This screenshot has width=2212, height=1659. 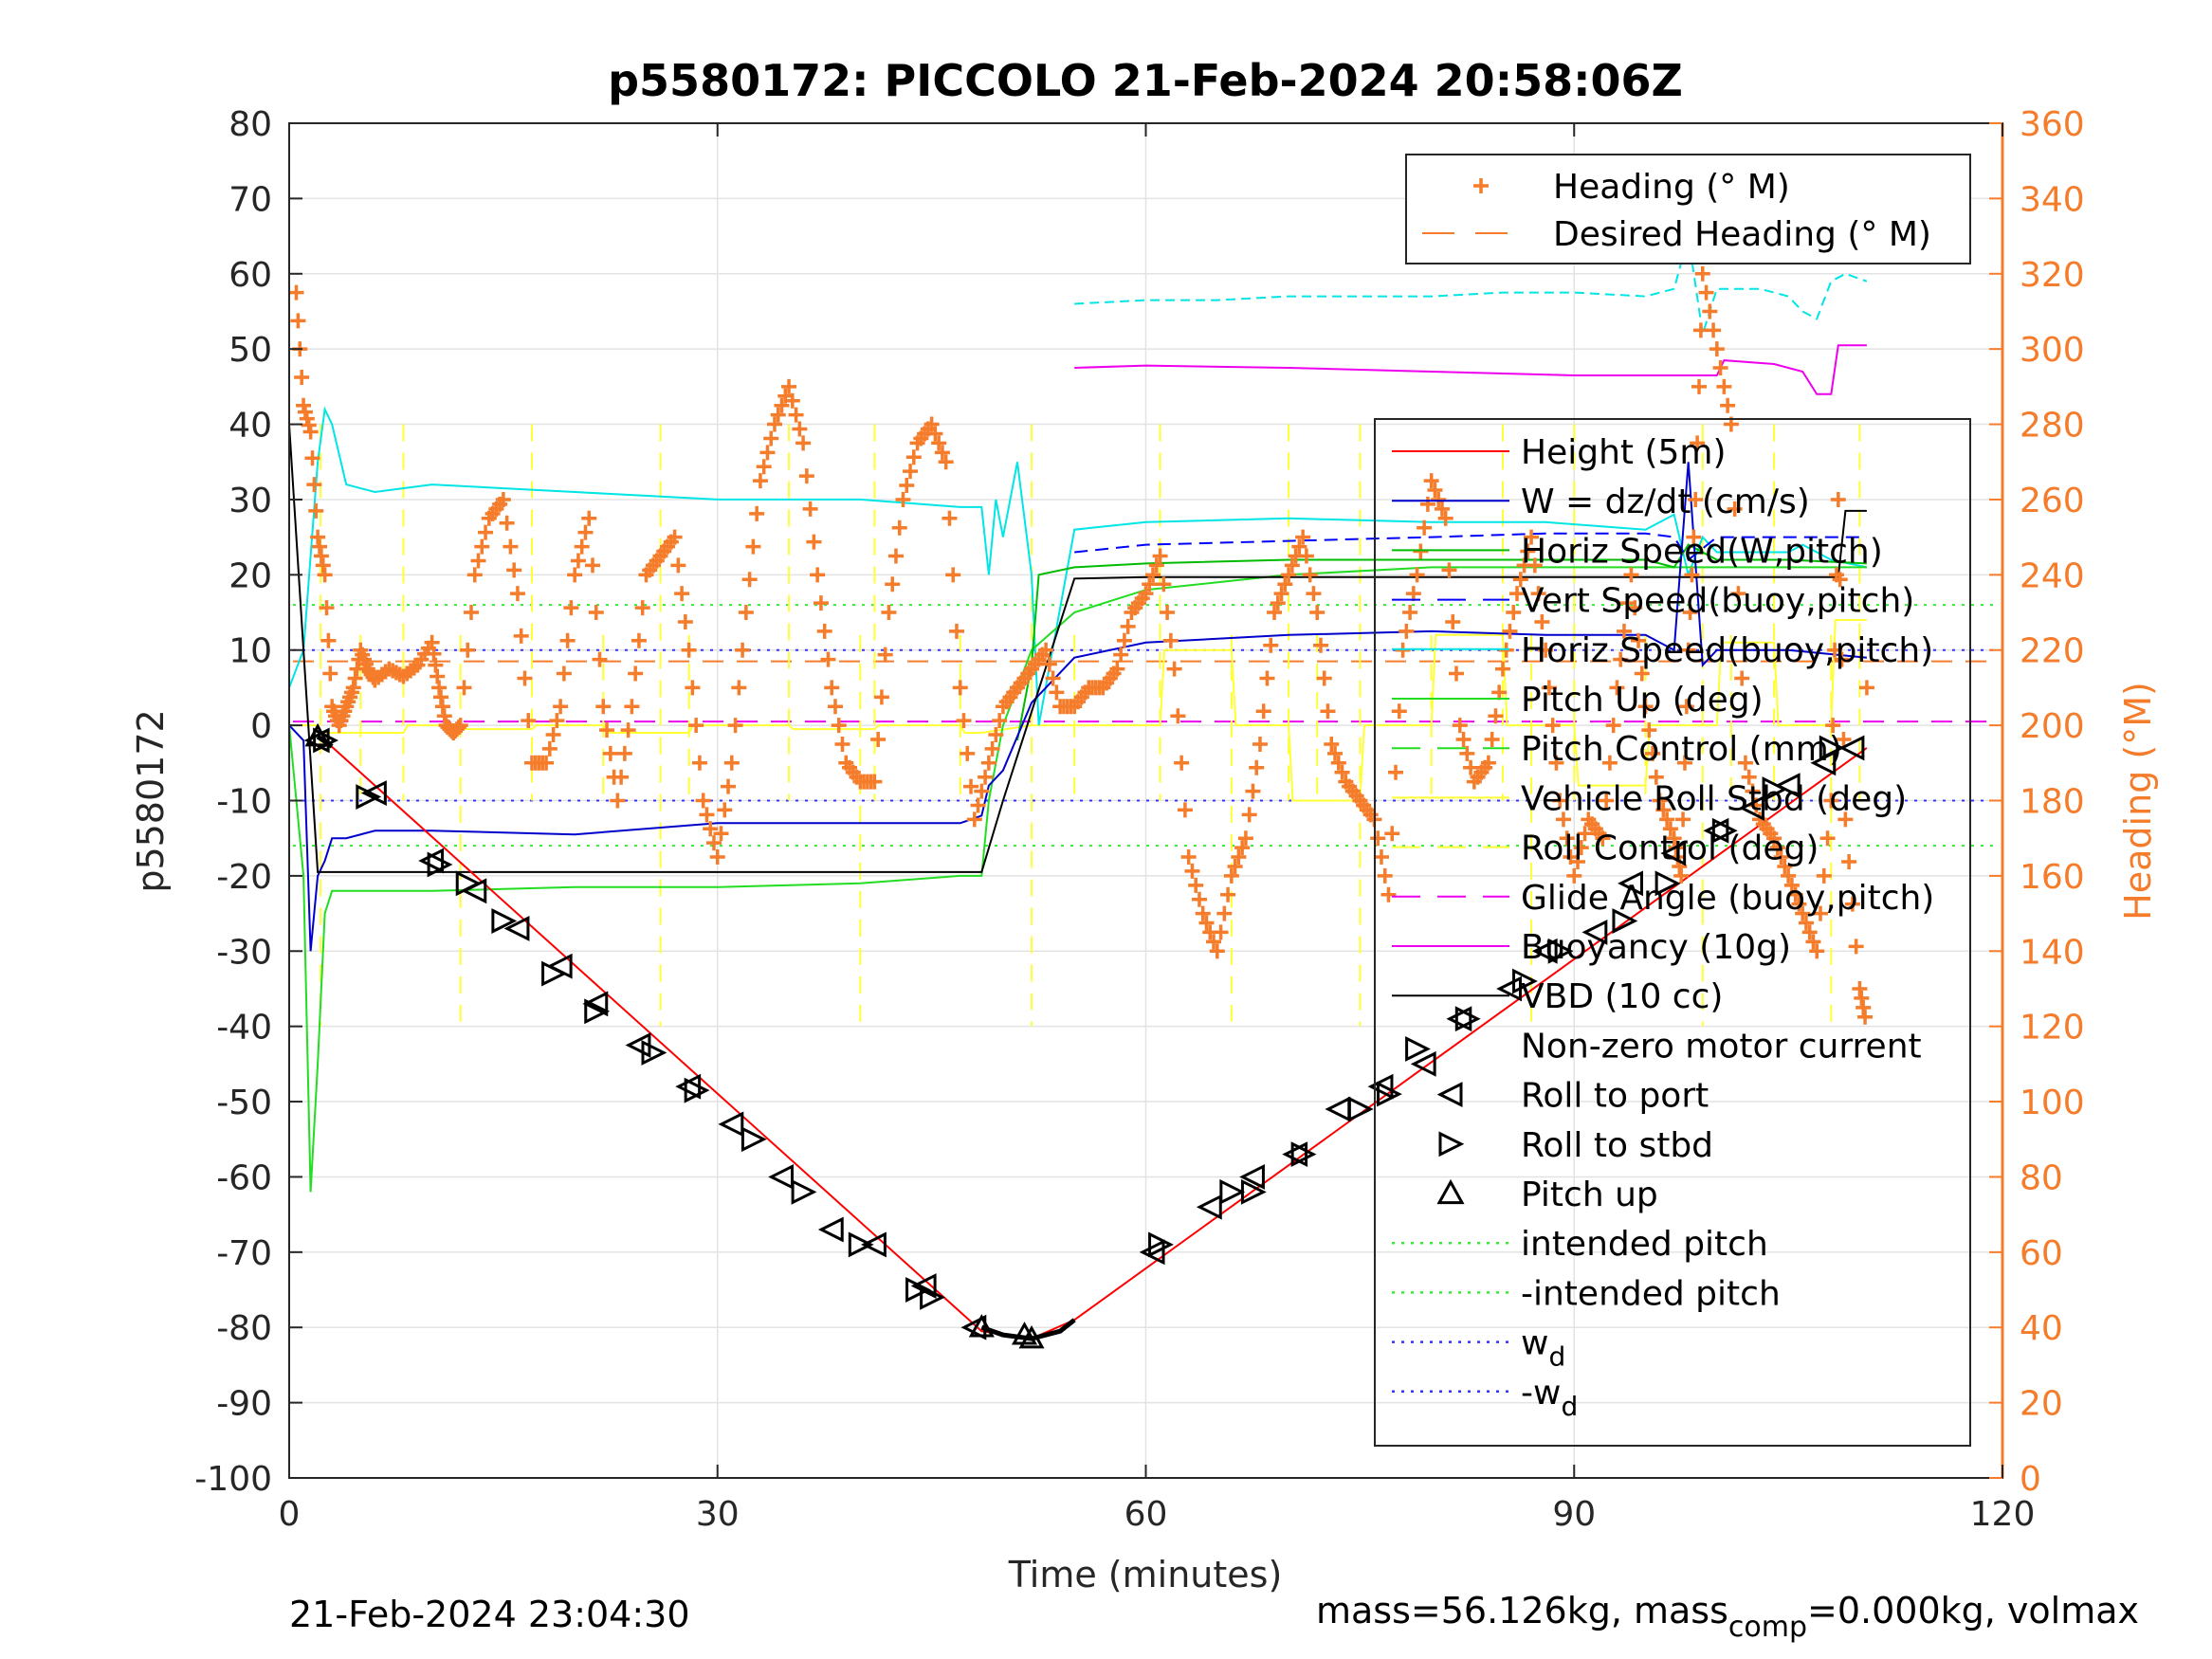 What do you see at coordinates (250, 199) in the screenshot?
I see `y-tick-label: 70` at bounding box center [250, 199].